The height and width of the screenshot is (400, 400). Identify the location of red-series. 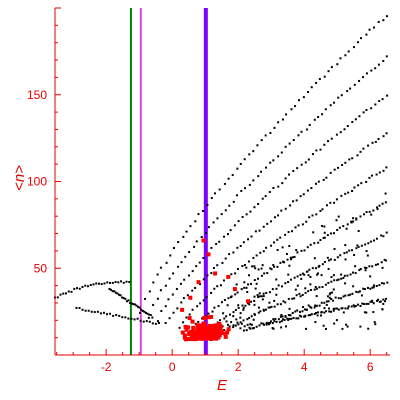
(215, 290).